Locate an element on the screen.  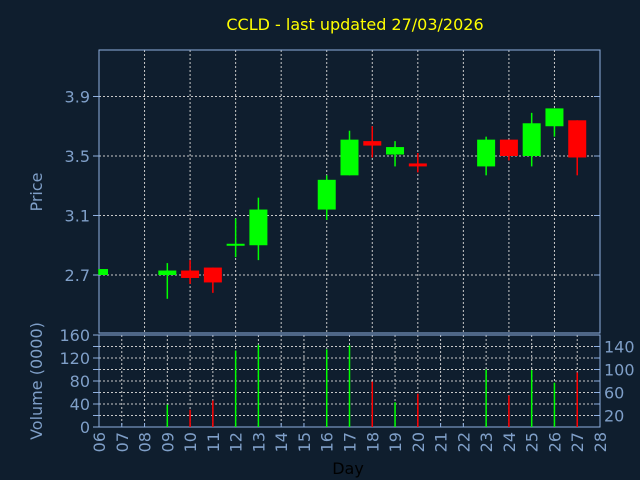
x-tick-label: 06 is located at coordinates (99, 442).